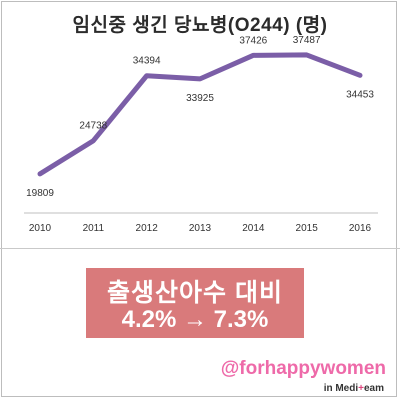  I want to click on chart-title: 임신중 생긴 당뇨병(O244) (명), so click(200, 25).